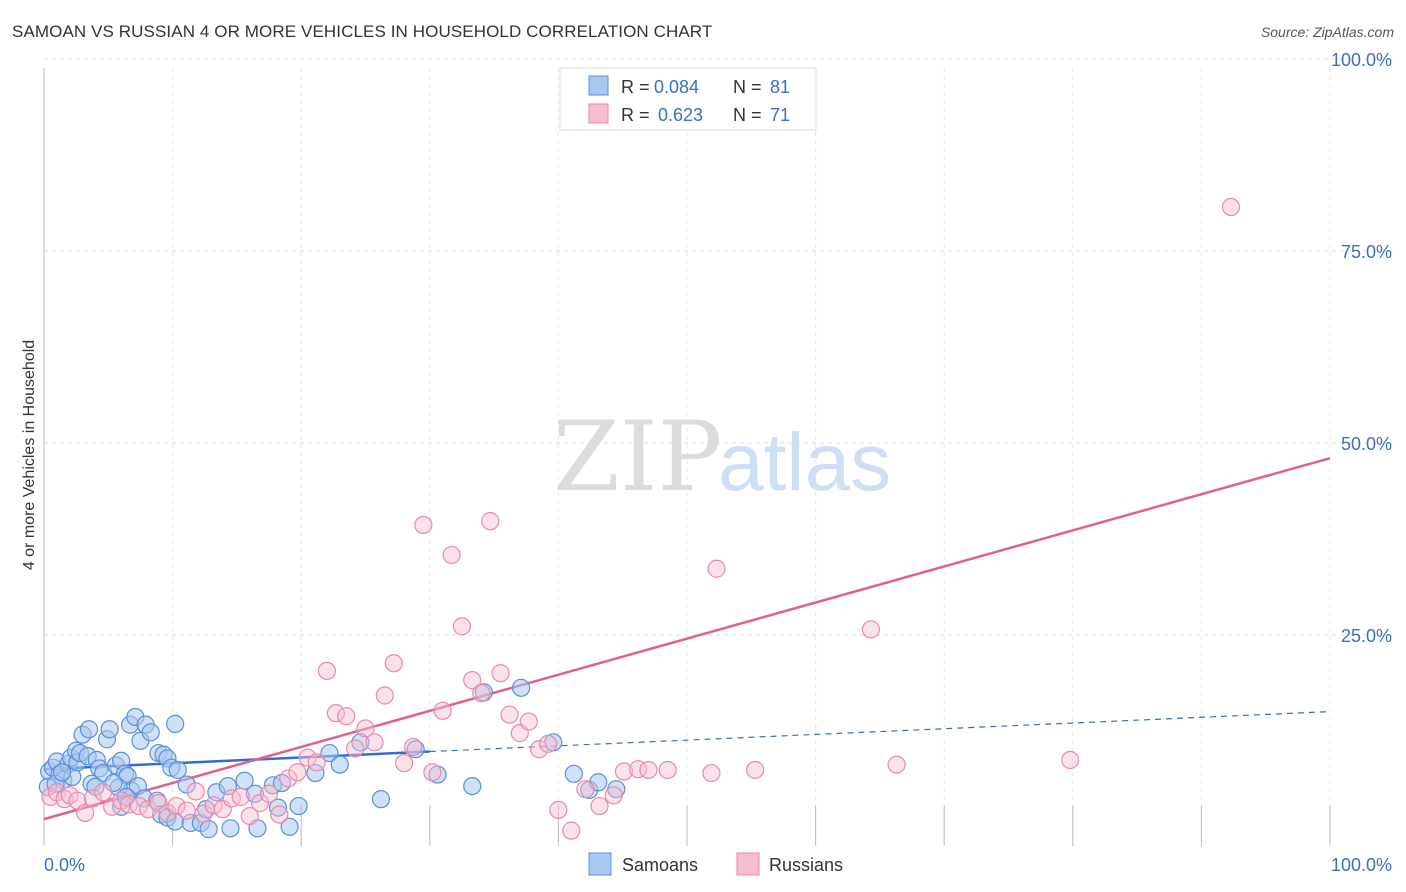 The height and width of the screenshot is (892, 1406). Describe the element at coordinates (676, 87) in the screenshot. I see `legend-r-value-samoans: 0.084` at that location.